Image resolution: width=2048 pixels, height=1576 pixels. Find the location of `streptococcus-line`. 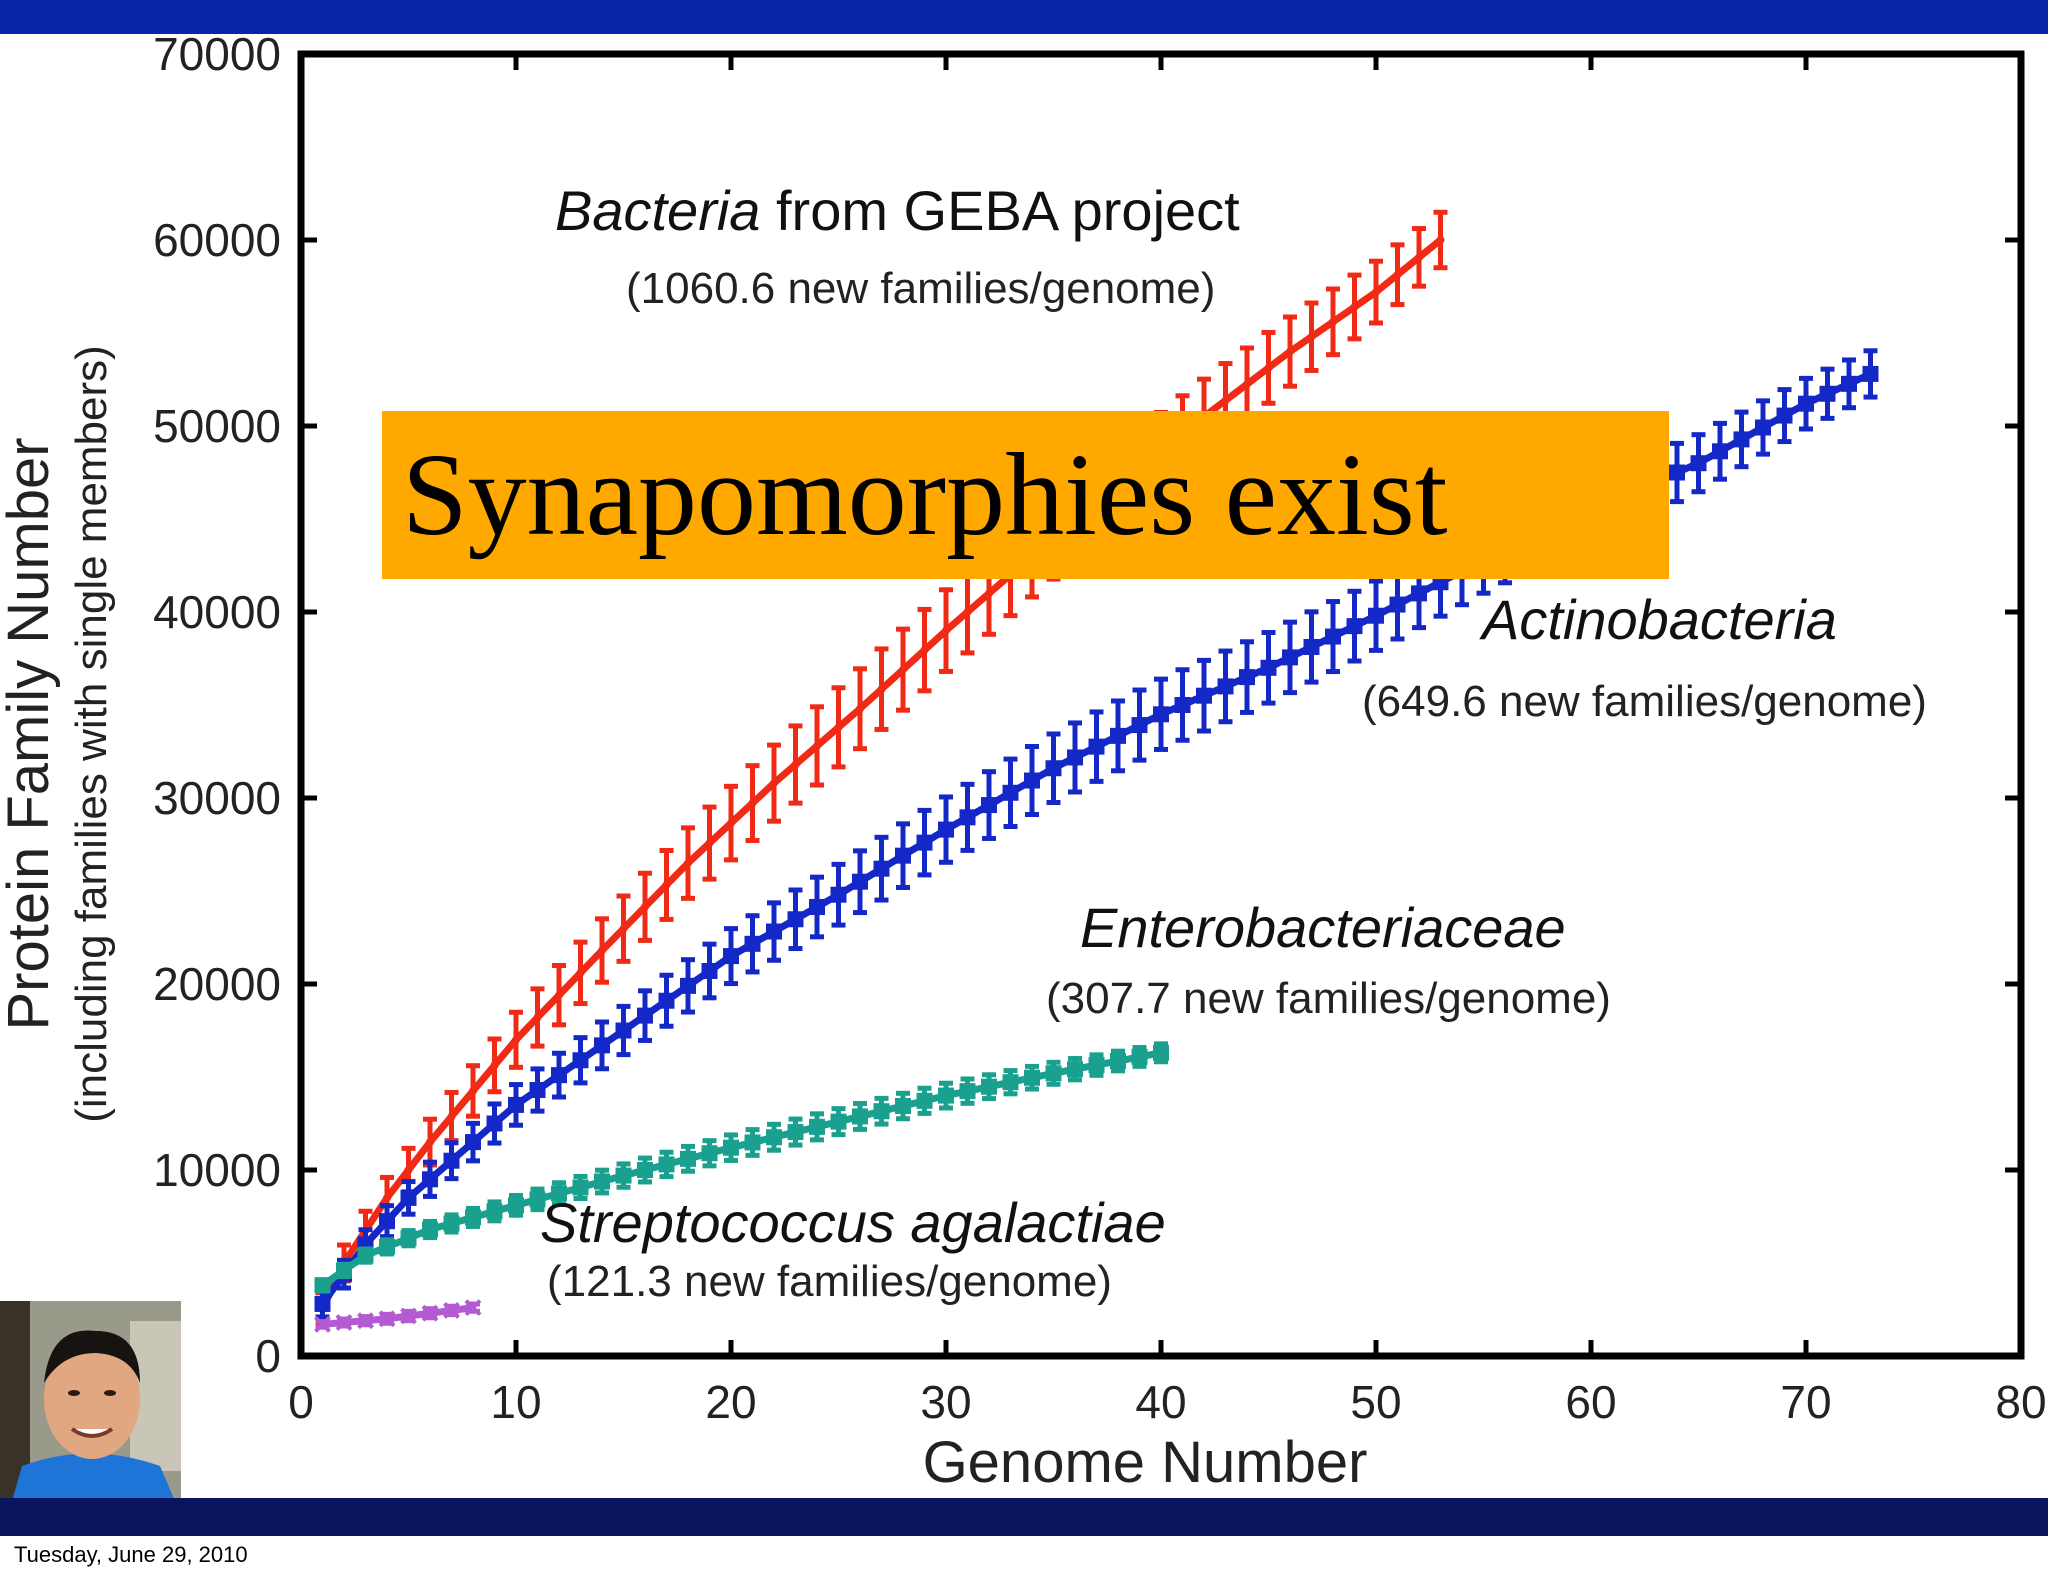

streptococcus-line is located at coordinates (398, 1316).